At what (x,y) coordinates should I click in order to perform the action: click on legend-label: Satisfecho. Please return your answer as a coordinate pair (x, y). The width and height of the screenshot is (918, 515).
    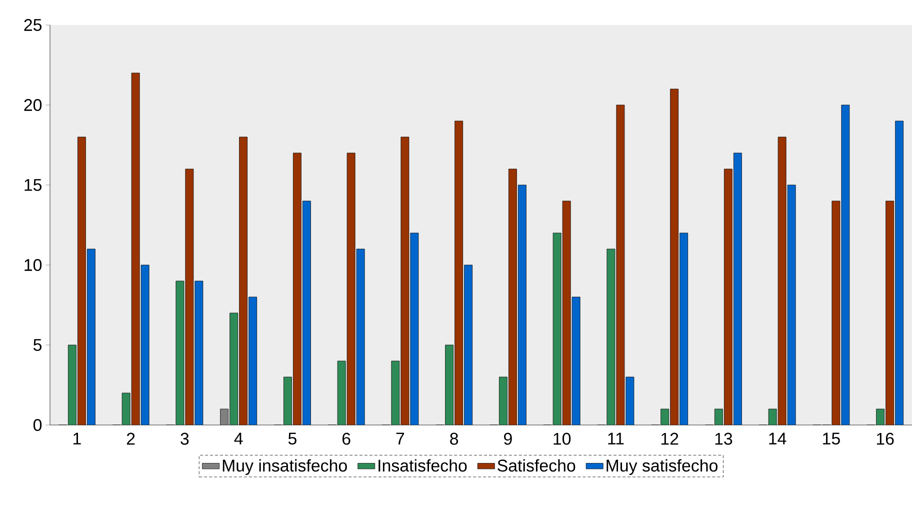
    Looking at the image, I should click on (537, 465).